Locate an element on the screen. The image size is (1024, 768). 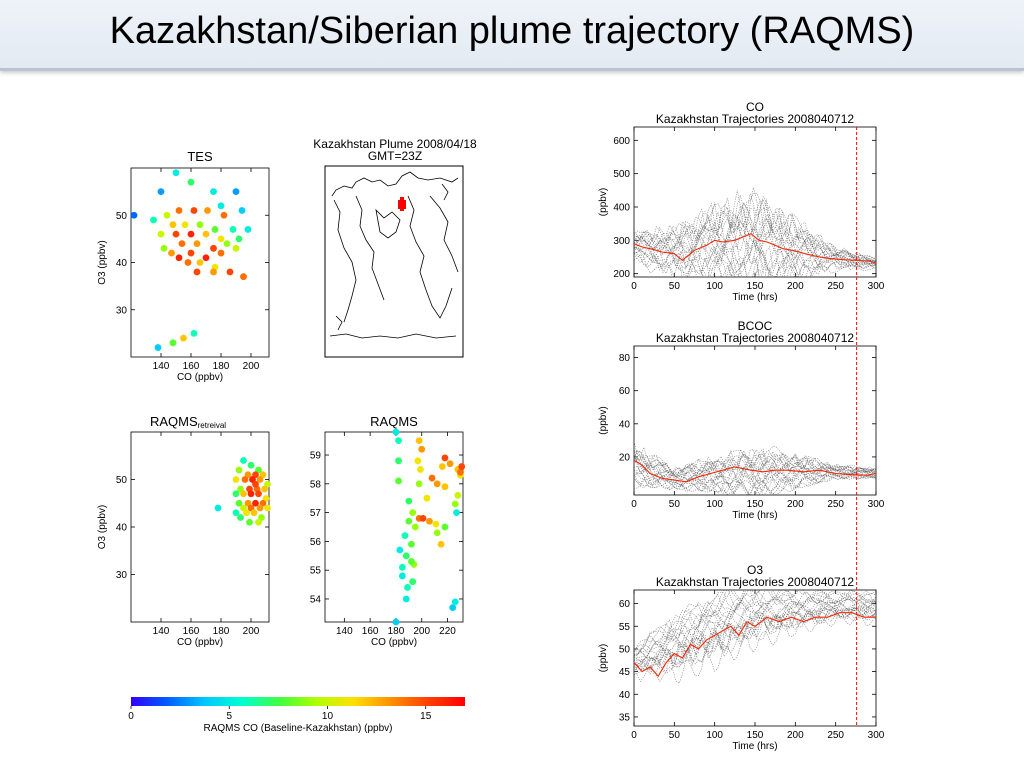
chart-title: BCOC is located at coordinates (755, 326).